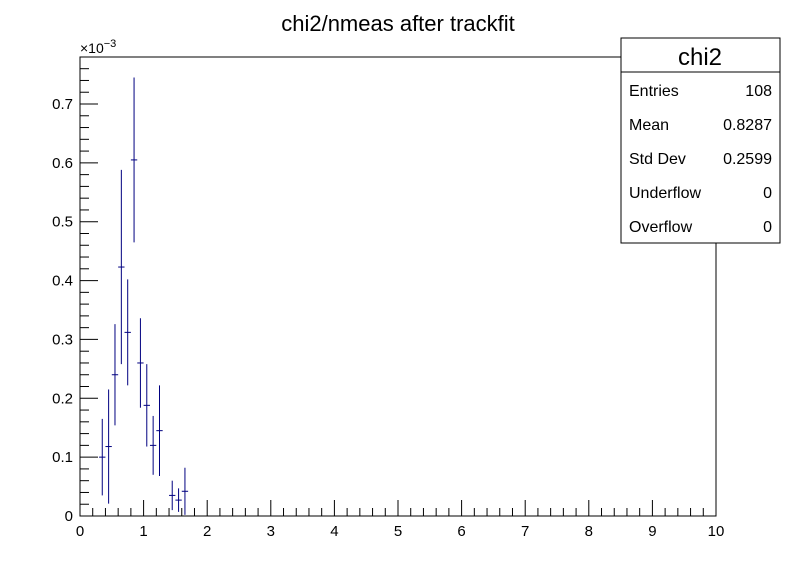  Describe the element at coordinates (207, 531) in the screenshot. I see `x-tick-label: 2` at that location.